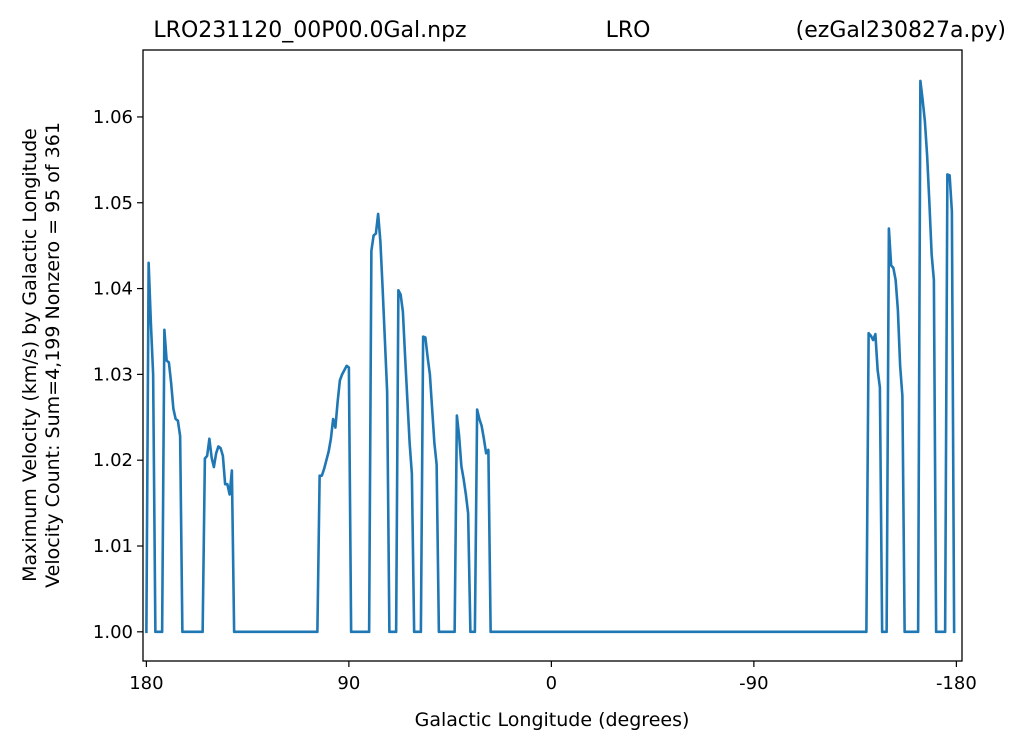  Describe the element at coordinates (309, 30) in the screenshot. I see `chart-title-filename: LRO231120_00P00.0Gal.npz` at that location.